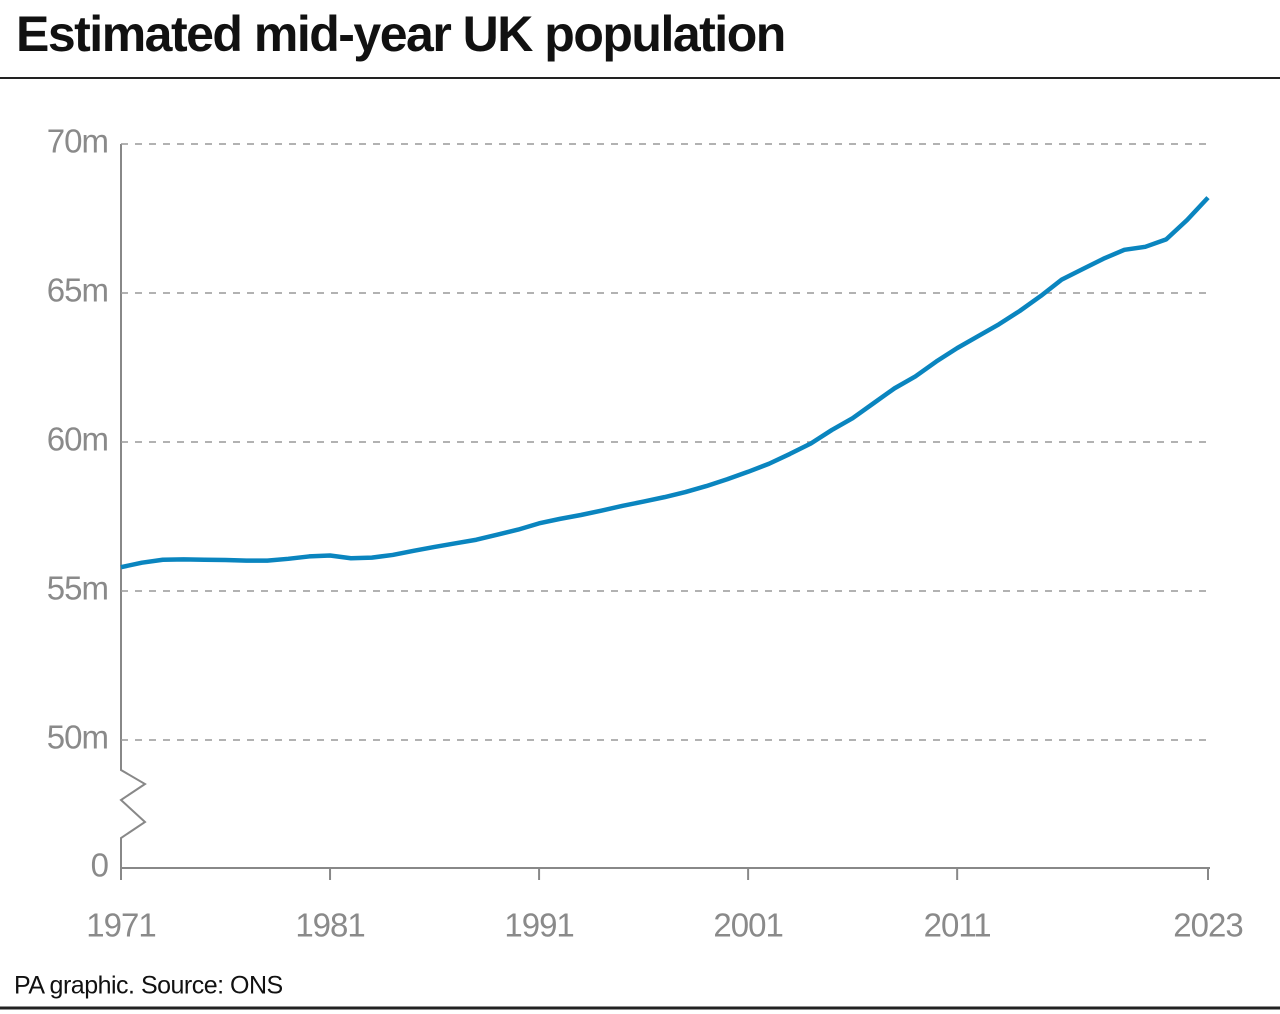 This screenshot has width=1280, height=1014. I want to click on y-tick-label: 50m, so click(77, 737).